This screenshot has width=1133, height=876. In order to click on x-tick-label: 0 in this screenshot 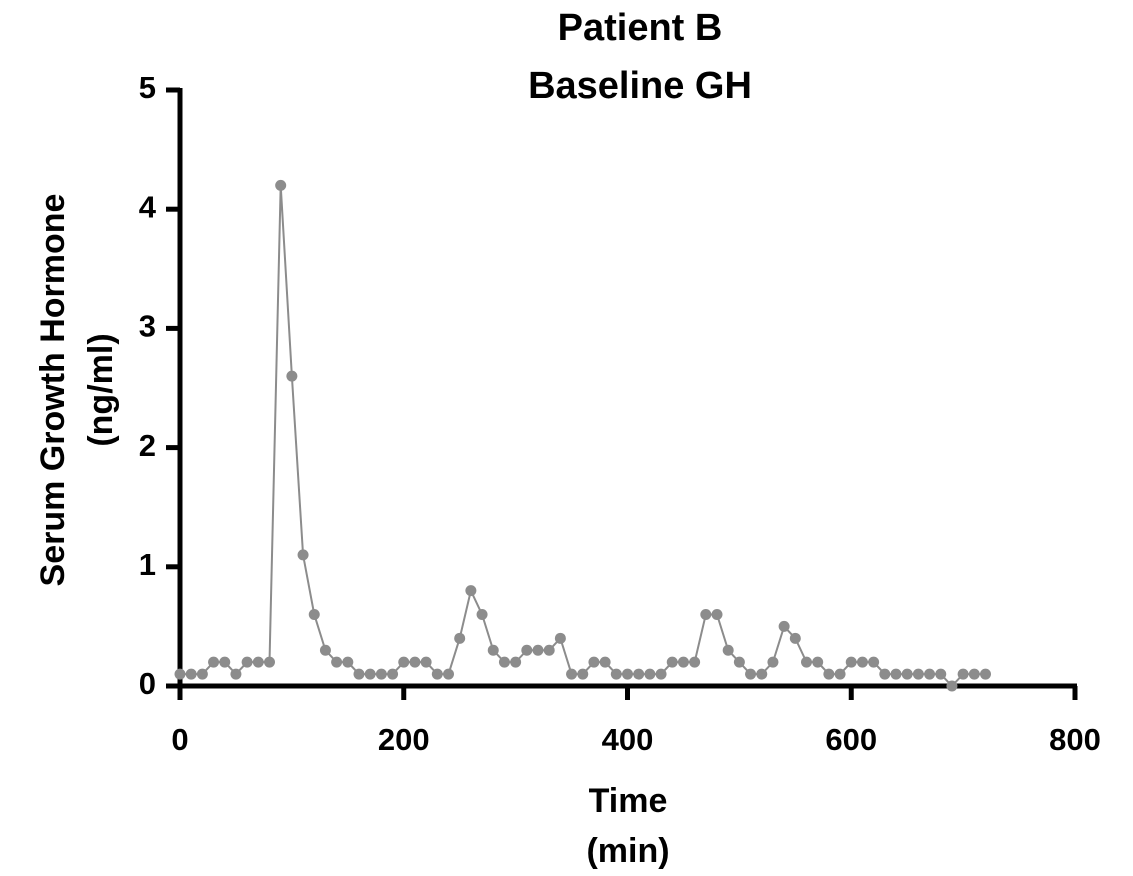, I will do `click(179, 739)`.